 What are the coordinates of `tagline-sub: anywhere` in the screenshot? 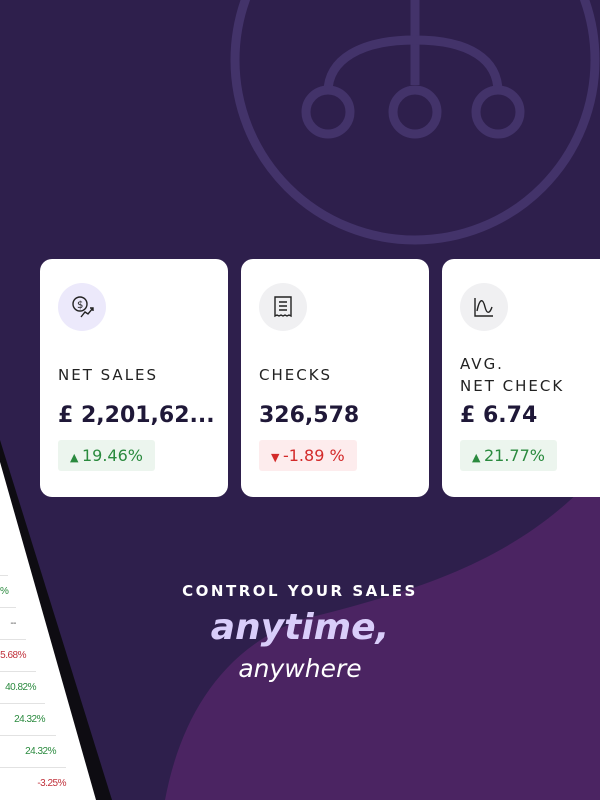 It's located at (300, 668).